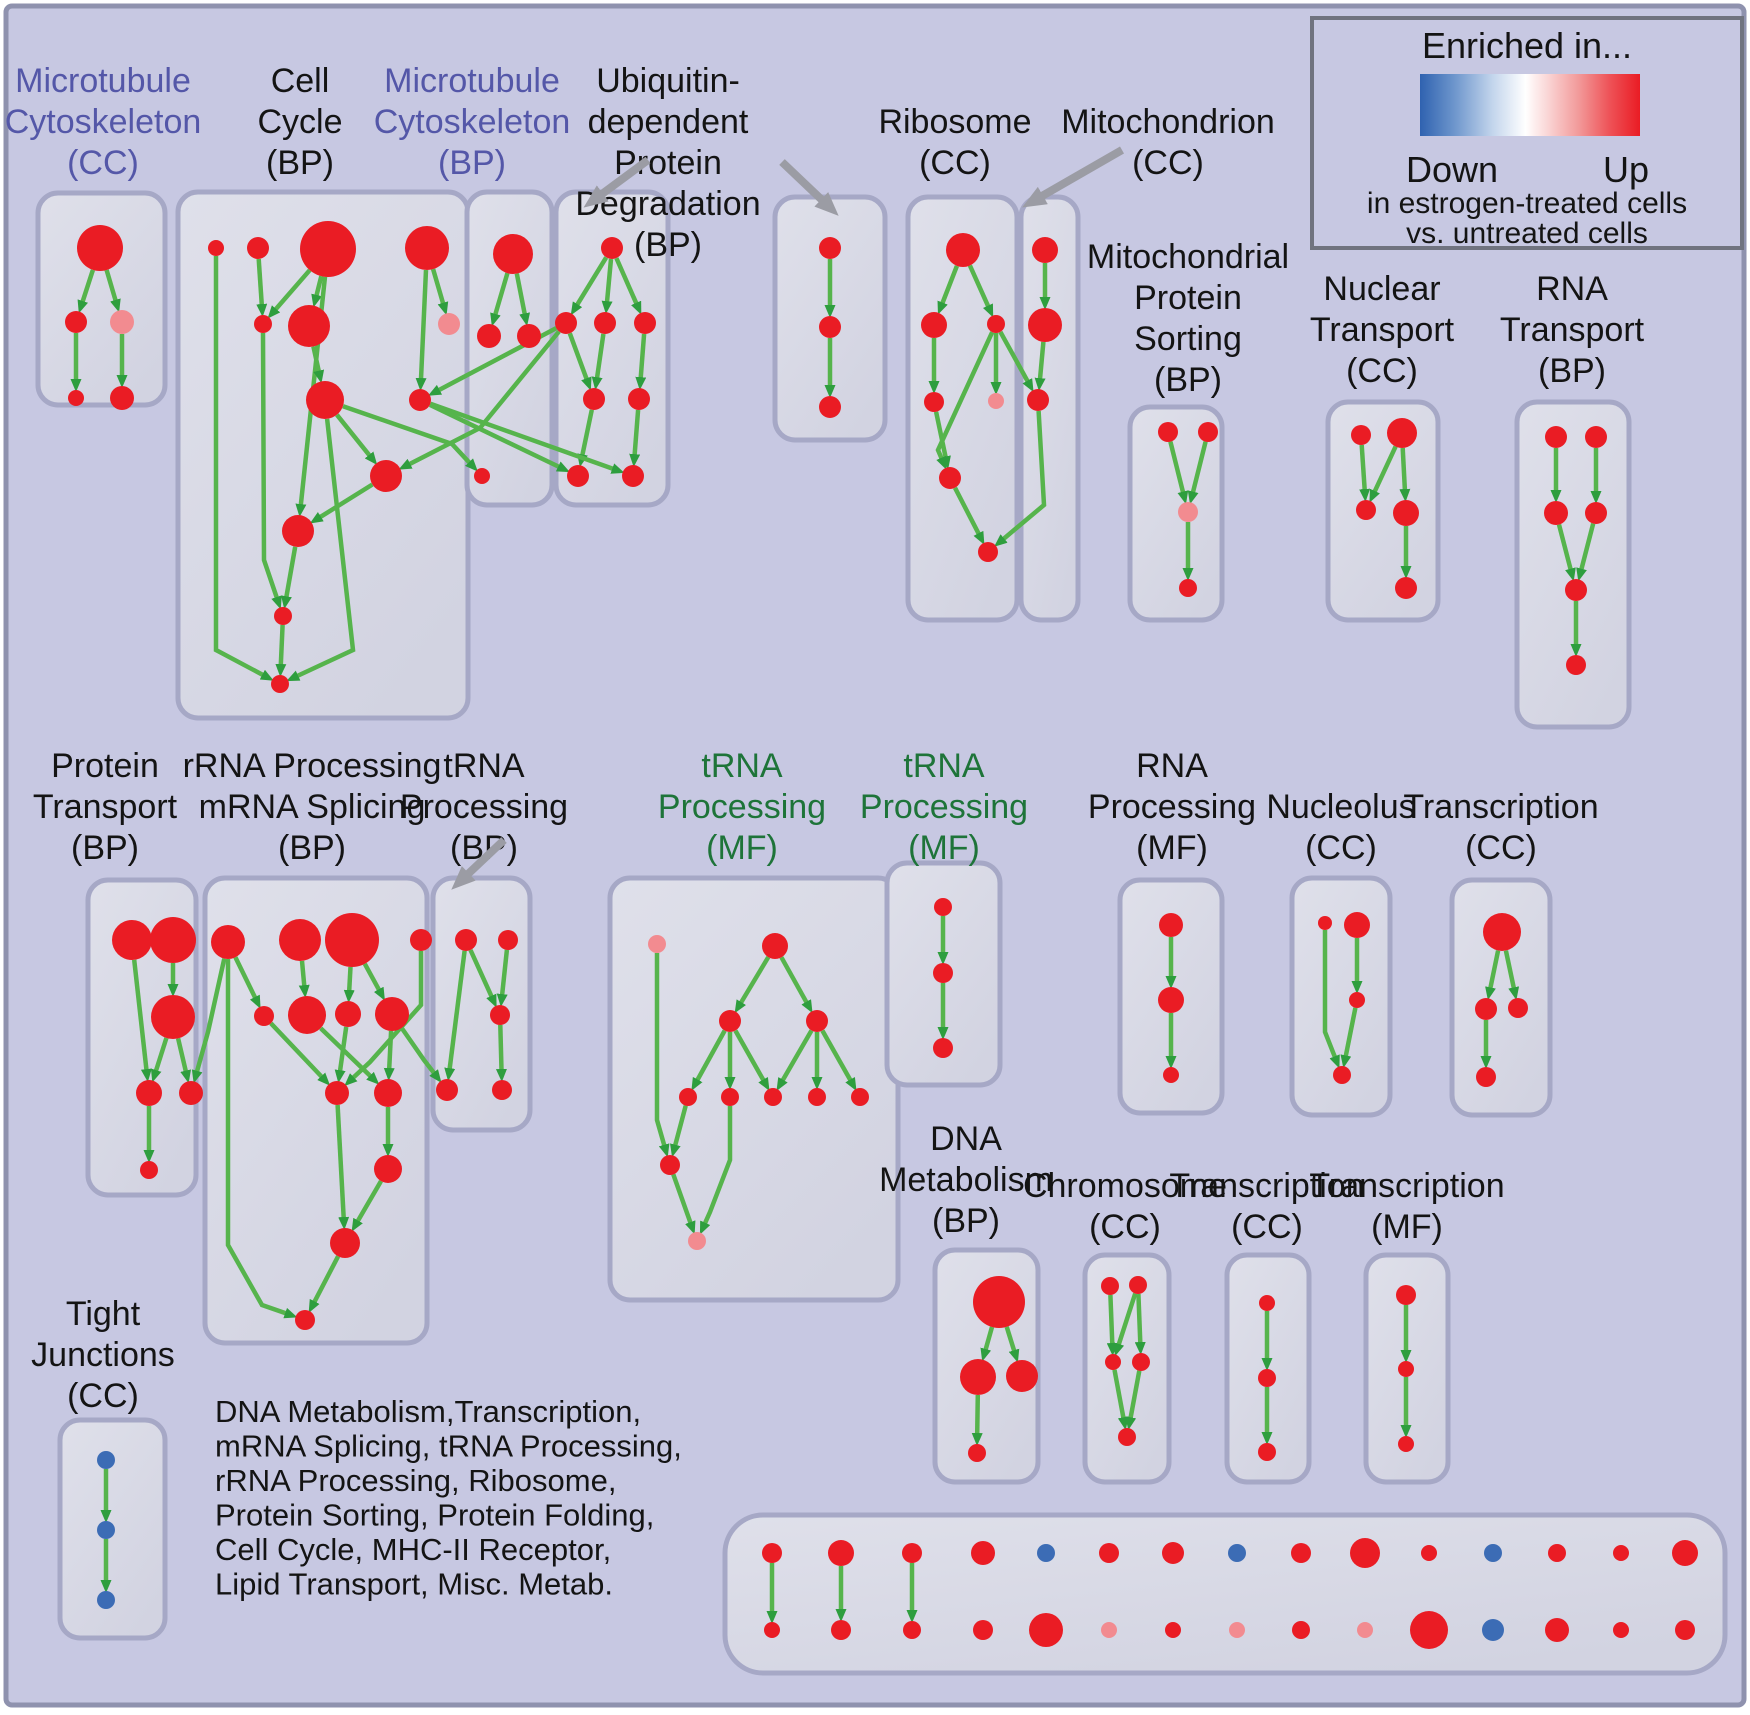  Describe the element at coordinates (944, 766) in the screenshot. I see `trna-mf-2-label-line-0: tRNA` at that location.